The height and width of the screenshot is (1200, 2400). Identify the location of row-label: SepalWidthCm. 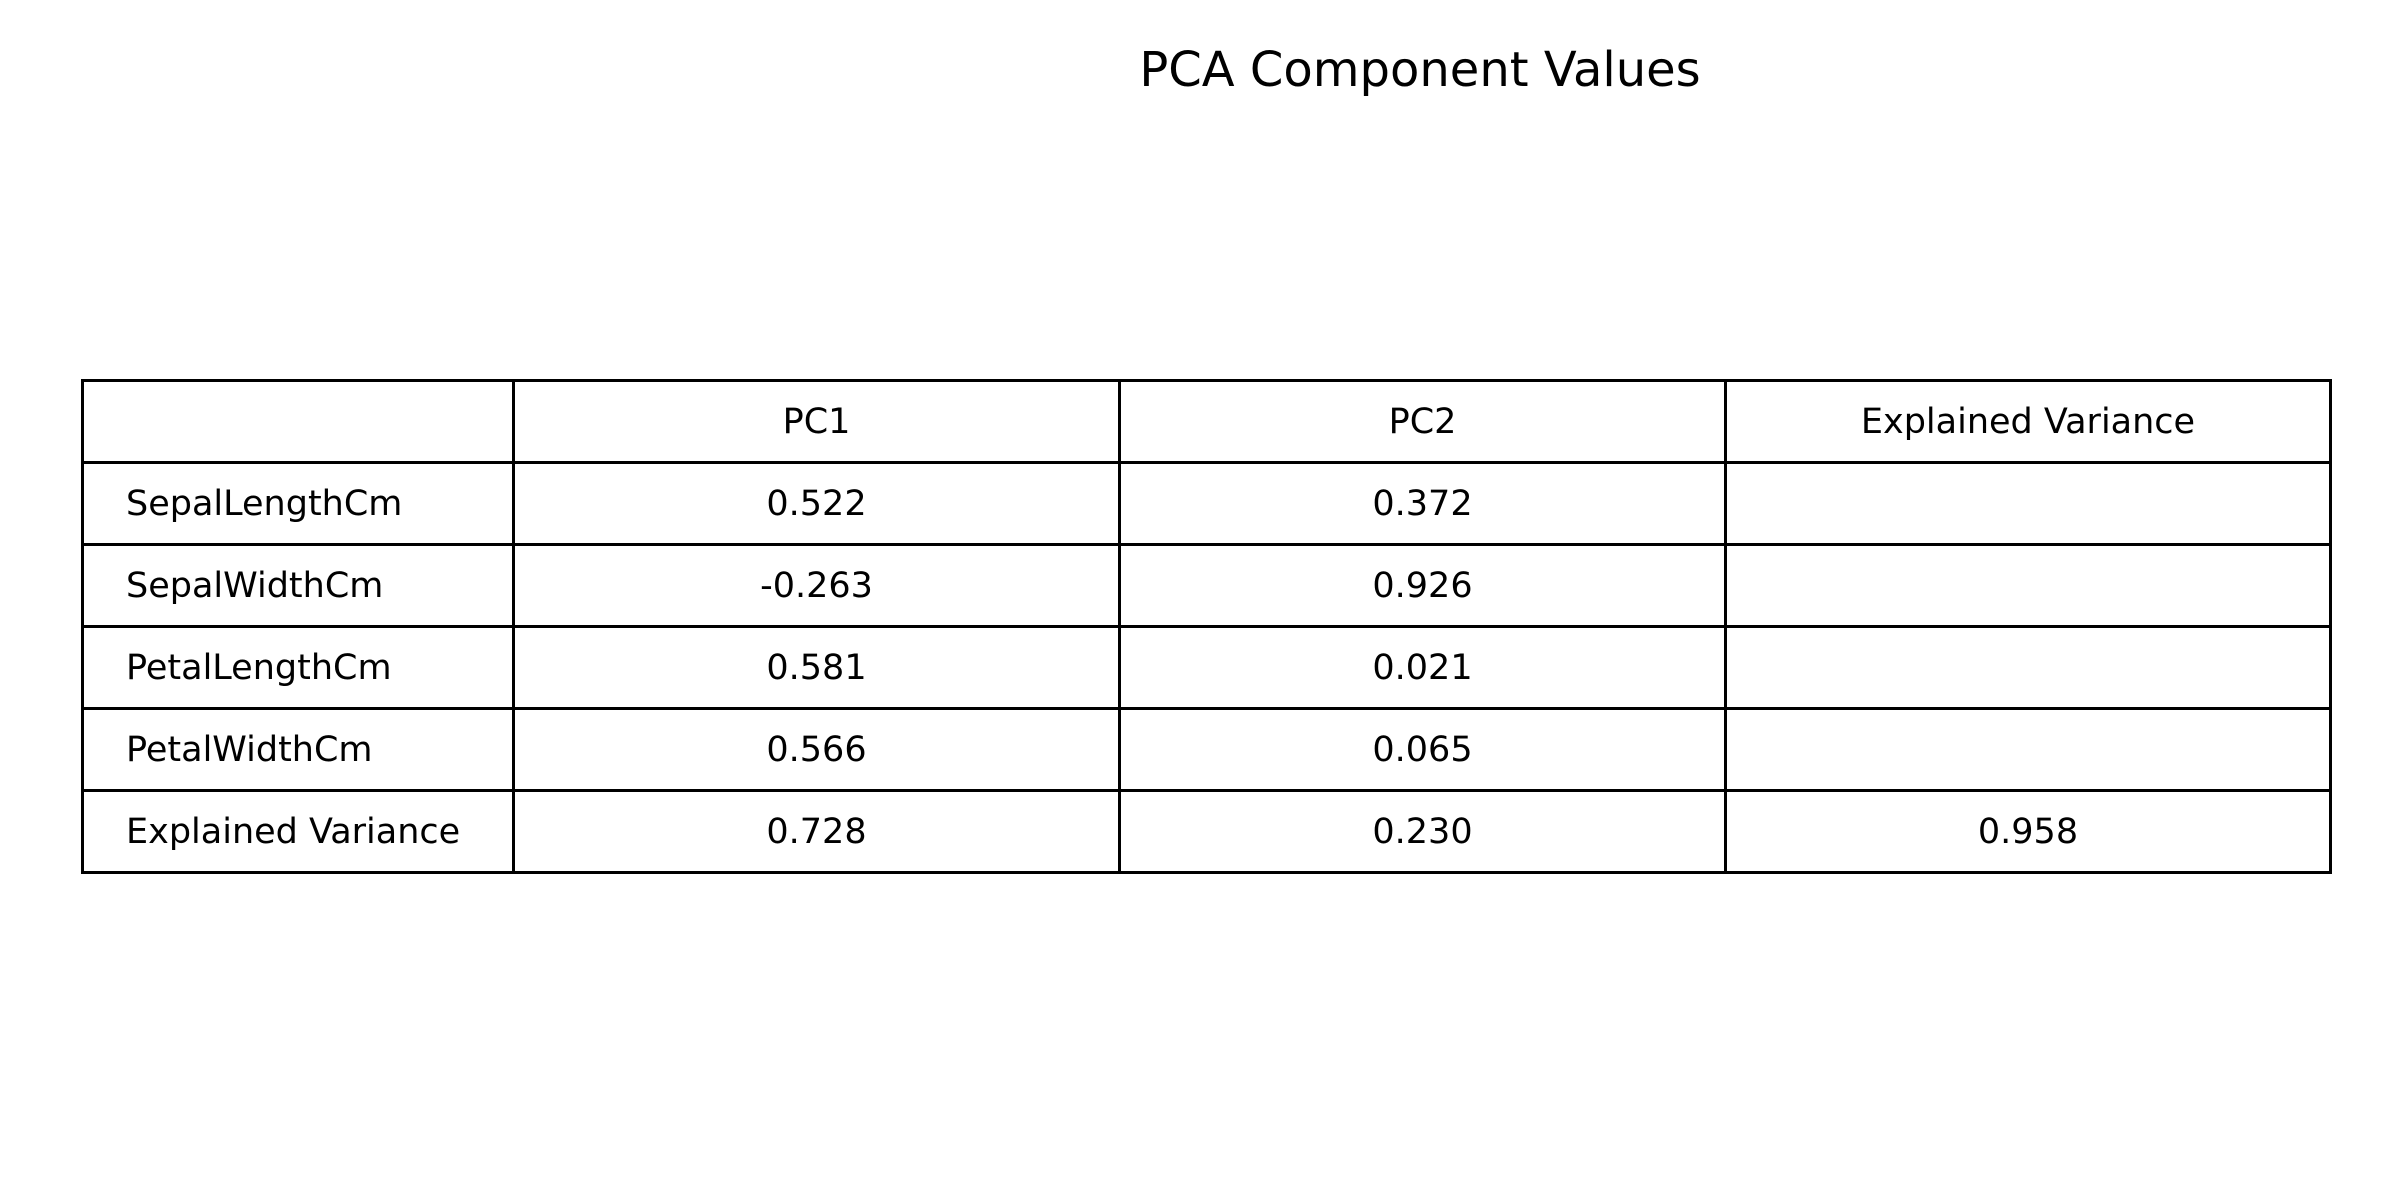
(298, 585).